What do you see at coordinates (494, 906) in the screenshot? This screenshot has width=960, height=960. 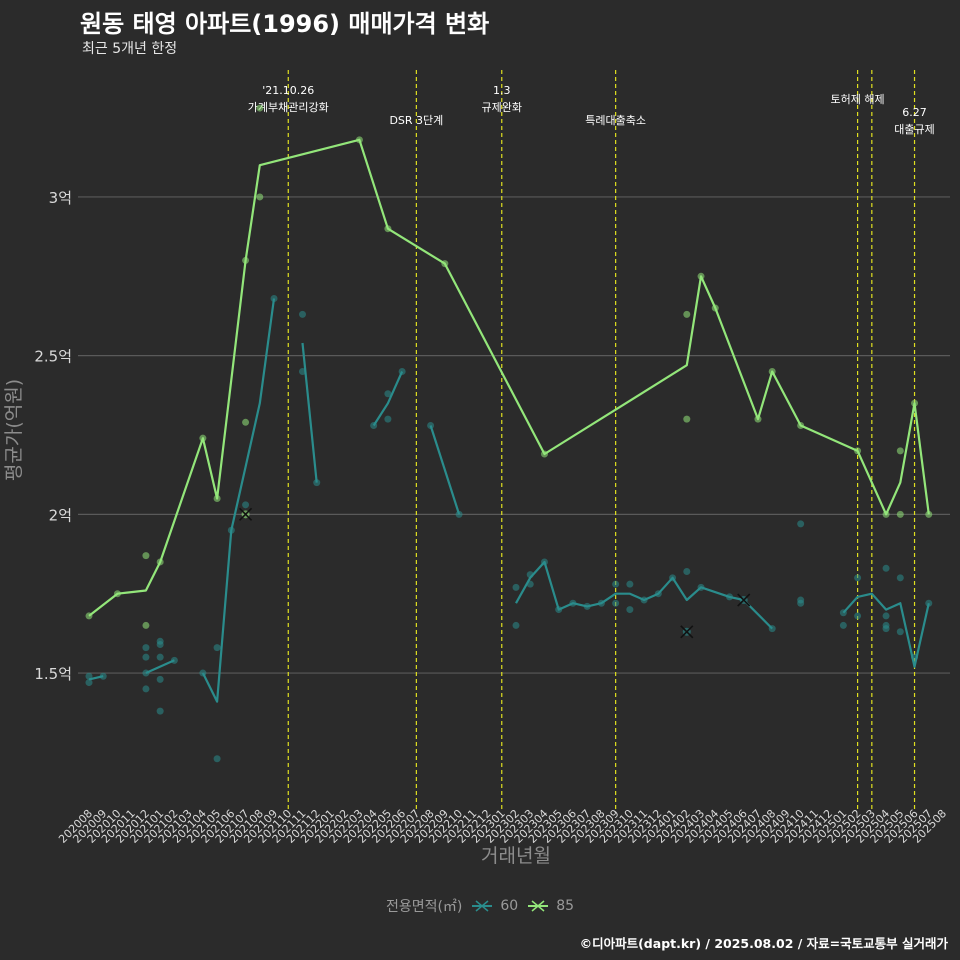 I see `legend-item-60: 60` at bounding box center [494, 906].